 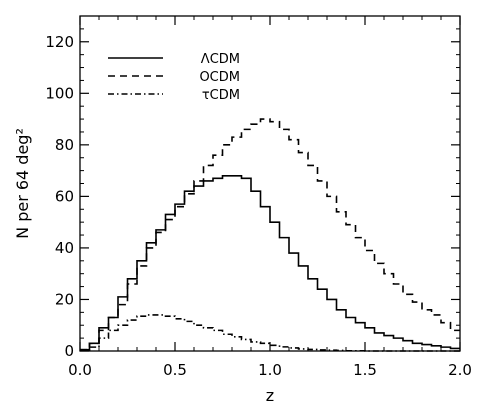 I want to click on y-tick-label: 100, so click(x=59, y=93).